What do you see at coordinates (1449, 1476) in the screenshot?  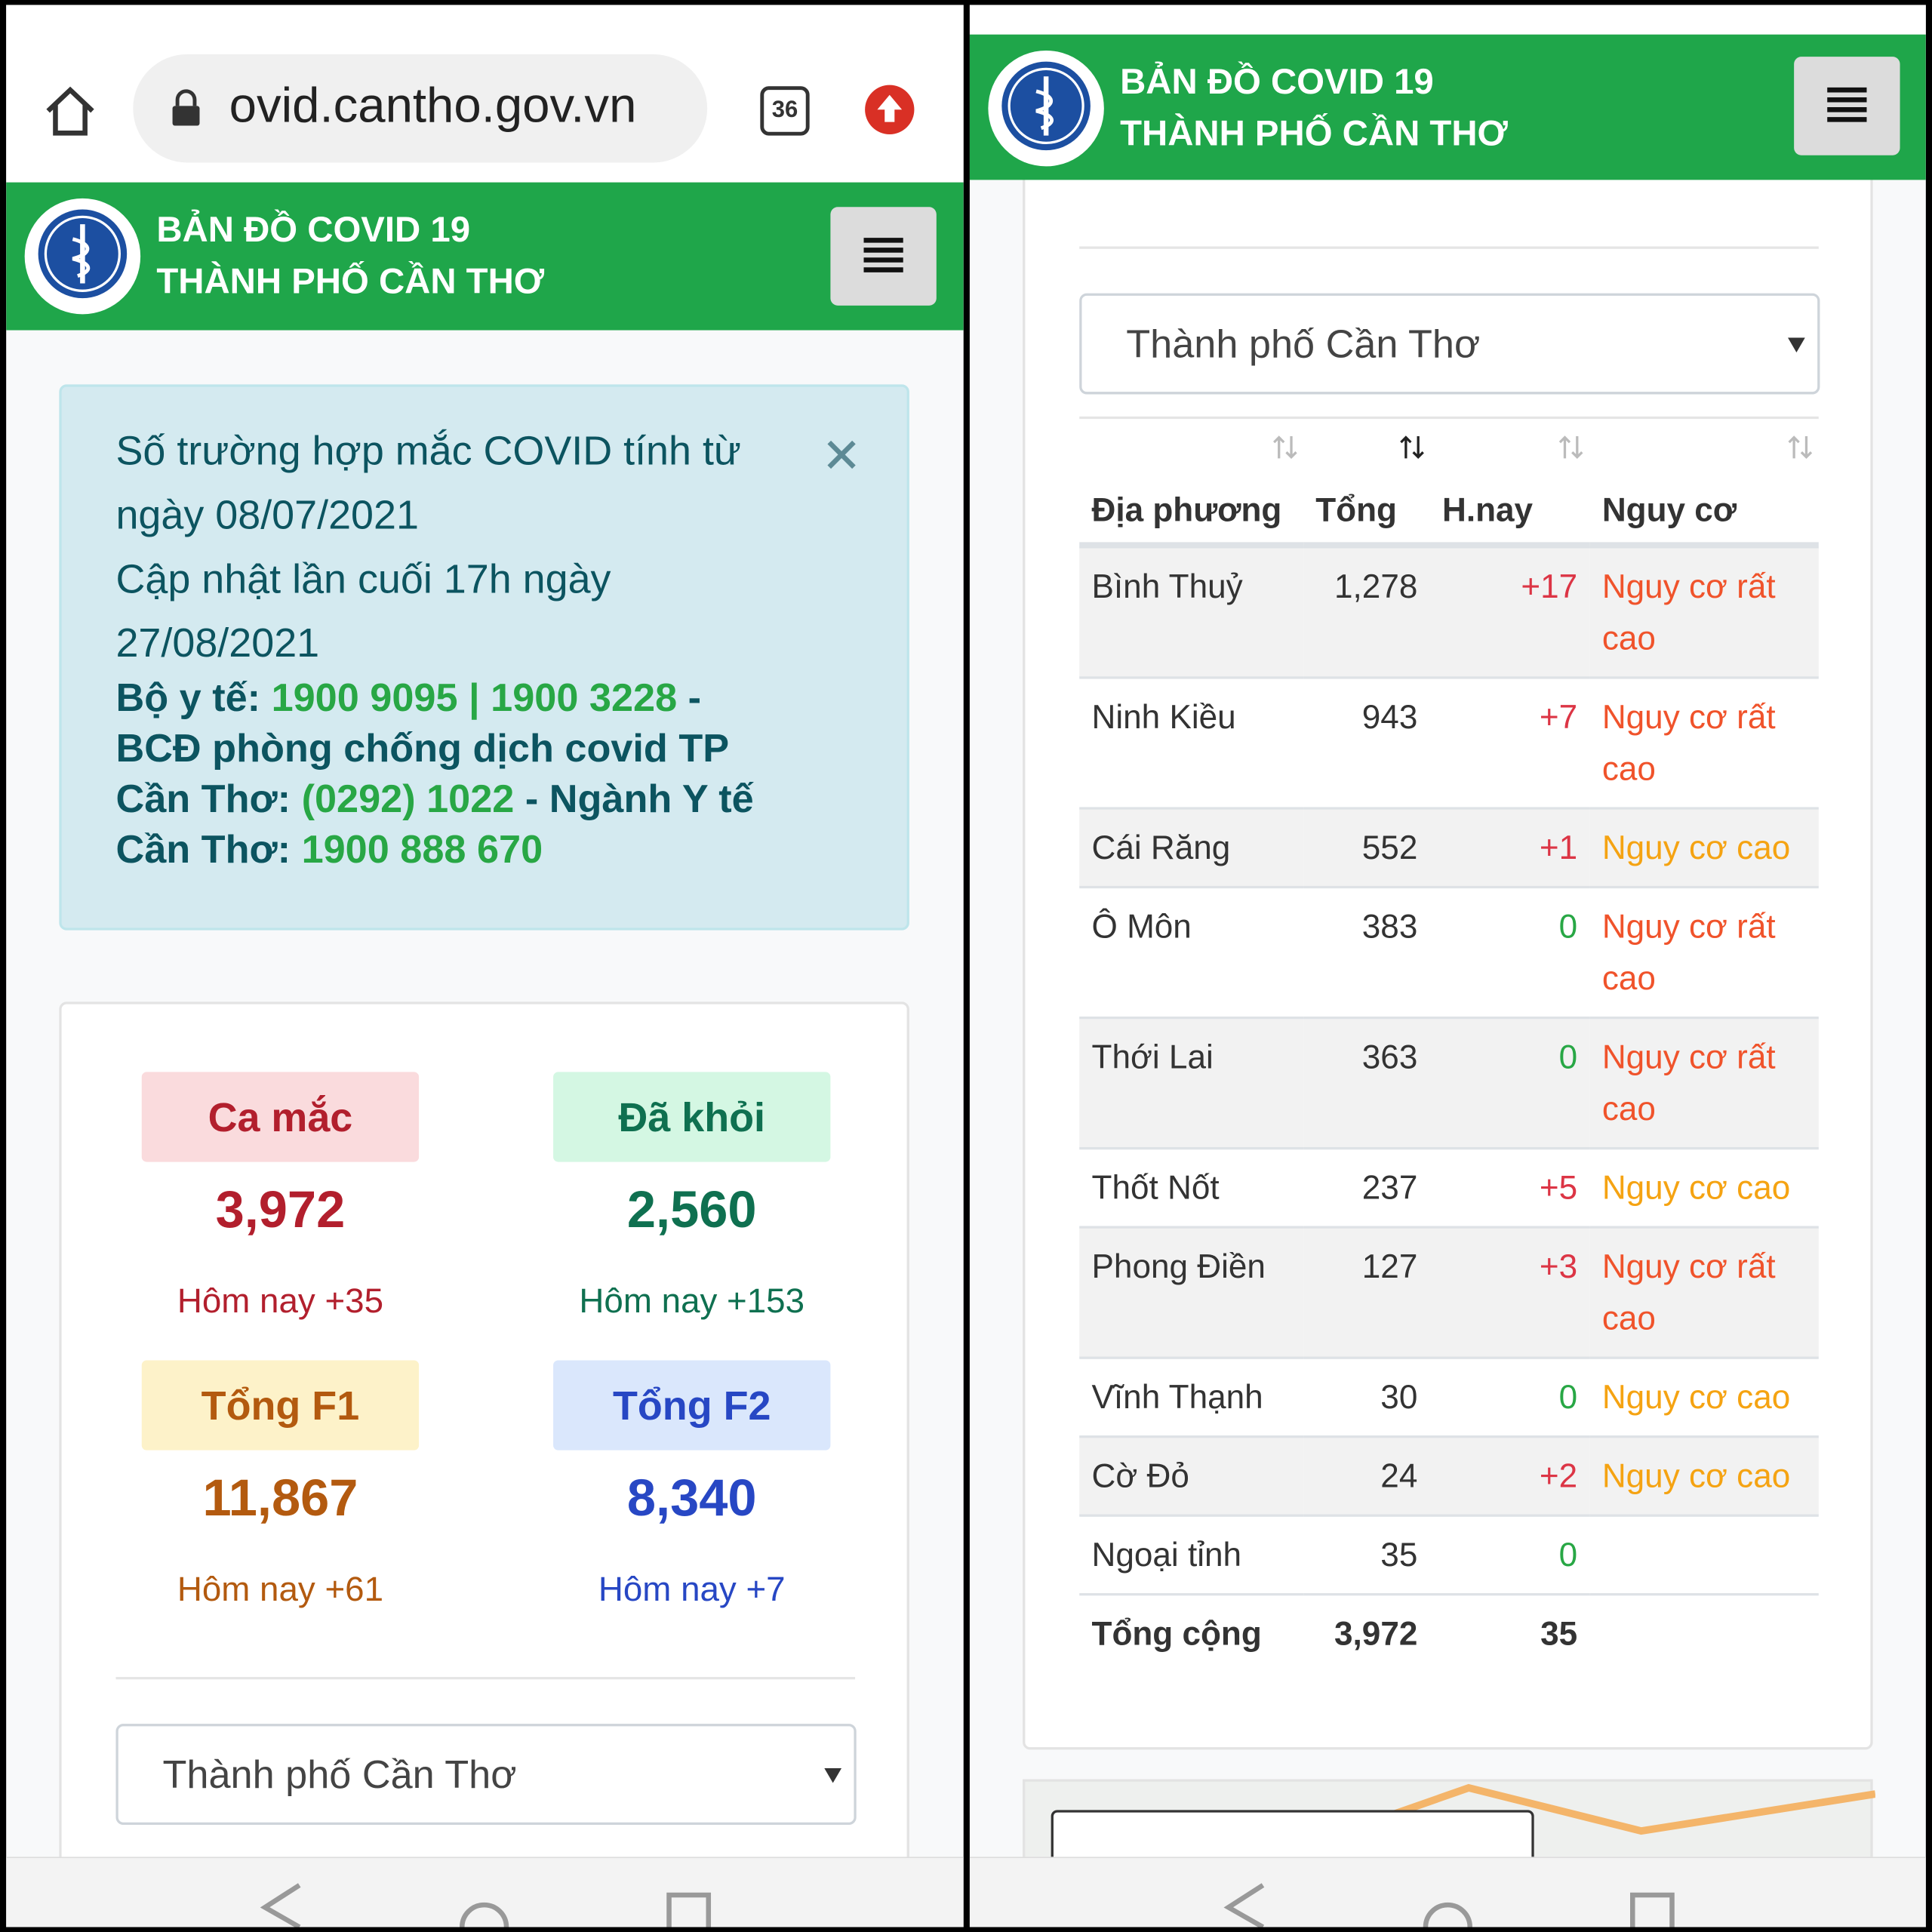 I see `table-row: Cờ Đỏ 24 +2 Nguy cơ cao` at bounding box center [1449, 1476].